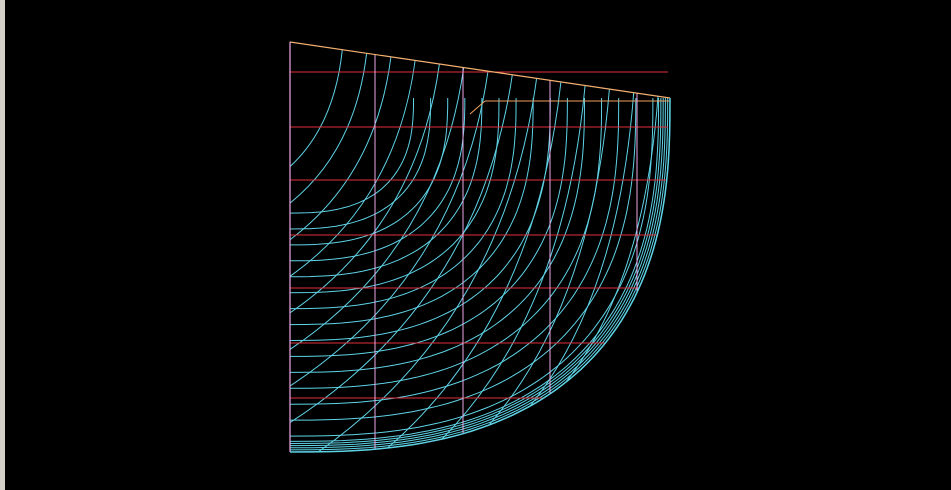 The image size is (951, 490). Describe the element at coordinates (2, 245) in the screenshot. I see `window-edge` at that location.